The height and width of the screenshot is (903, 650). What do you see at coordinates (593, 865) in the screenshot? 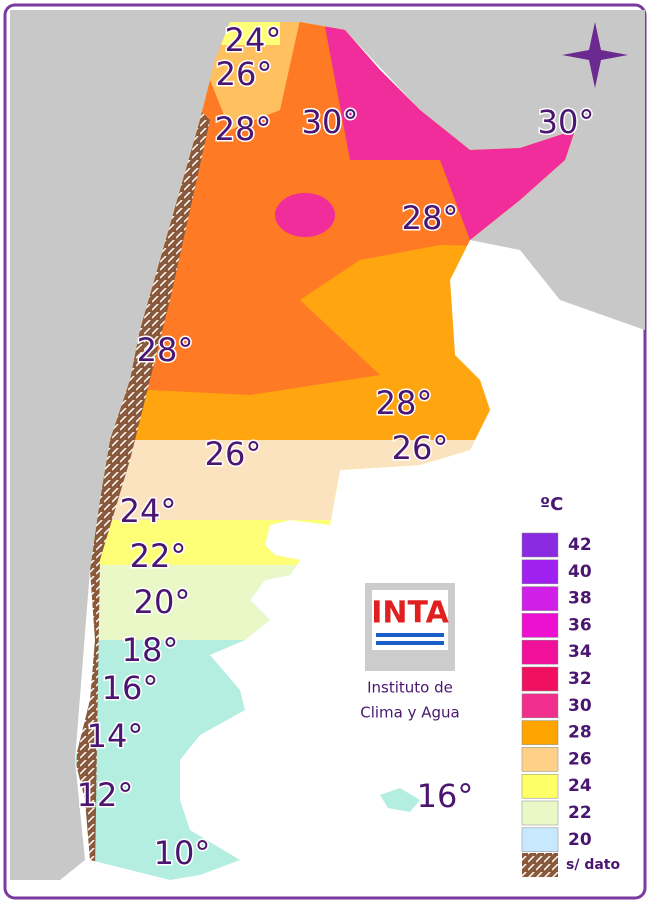
I see `no-data-label: s/ dato` at bounding box center [593, 865].